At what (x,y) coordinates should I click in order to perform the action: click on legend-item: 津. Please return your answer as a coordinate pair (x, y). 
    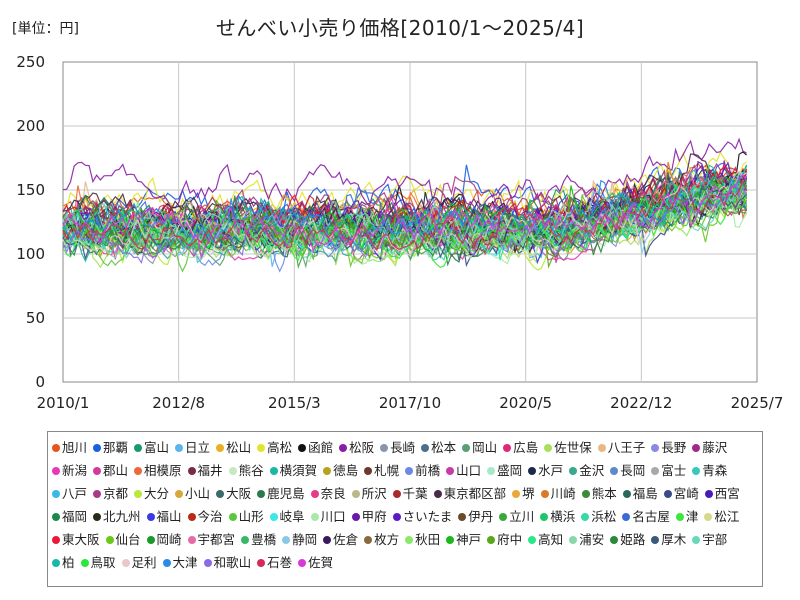
    Looking at the image, I should click on (686, 517).